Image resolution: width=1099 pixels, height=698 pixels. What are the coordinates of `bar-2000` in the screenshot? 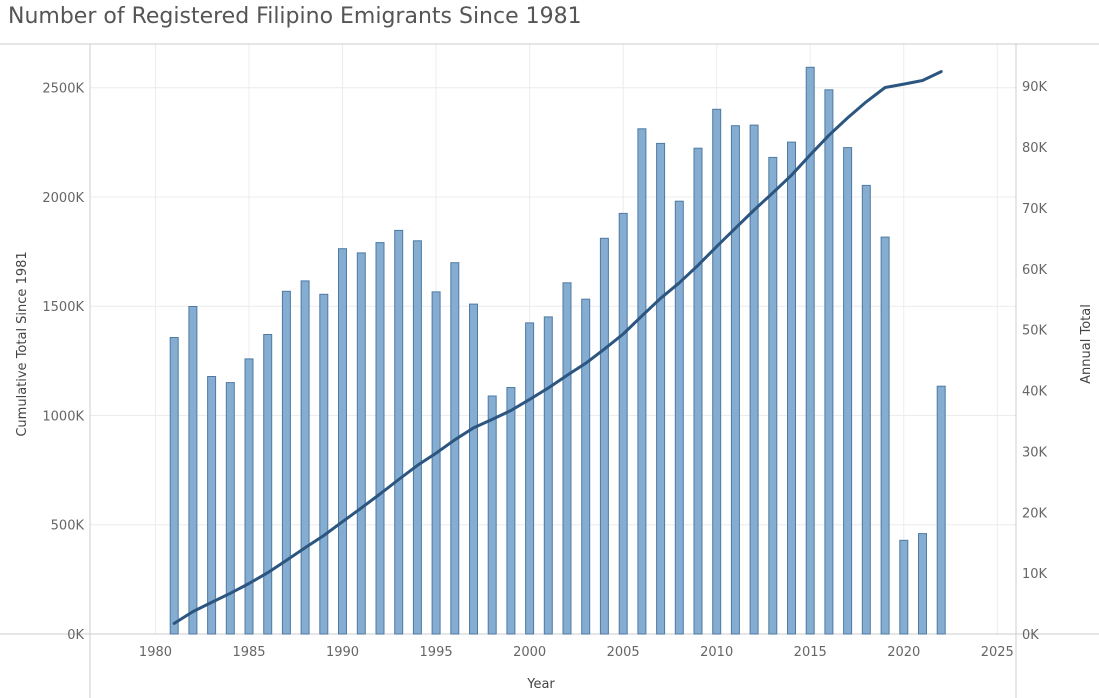 It's located at (530, 478).